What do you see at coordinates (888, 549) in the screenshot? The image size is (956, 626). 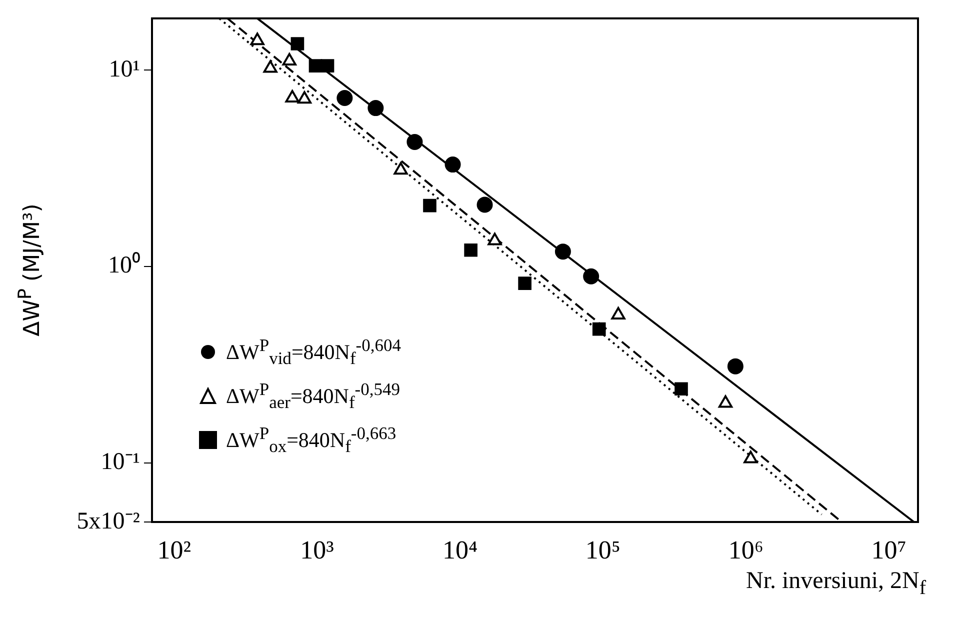 I see `x-tick-label: 10⁷` at bounding box center [888, 549].